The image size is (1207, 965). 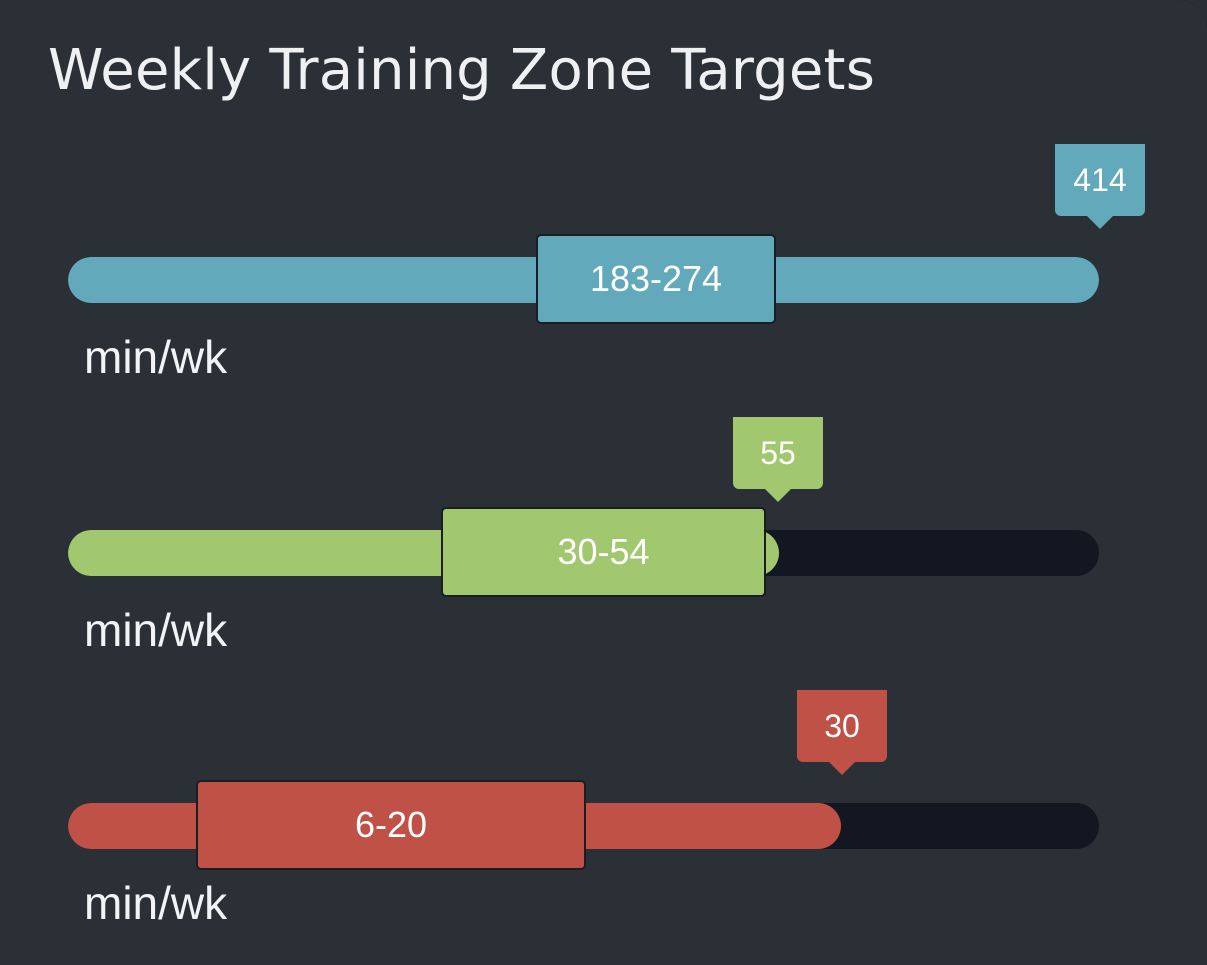 I want to click on zone-1-target-range: 183-274, so click(x=656, y=279).